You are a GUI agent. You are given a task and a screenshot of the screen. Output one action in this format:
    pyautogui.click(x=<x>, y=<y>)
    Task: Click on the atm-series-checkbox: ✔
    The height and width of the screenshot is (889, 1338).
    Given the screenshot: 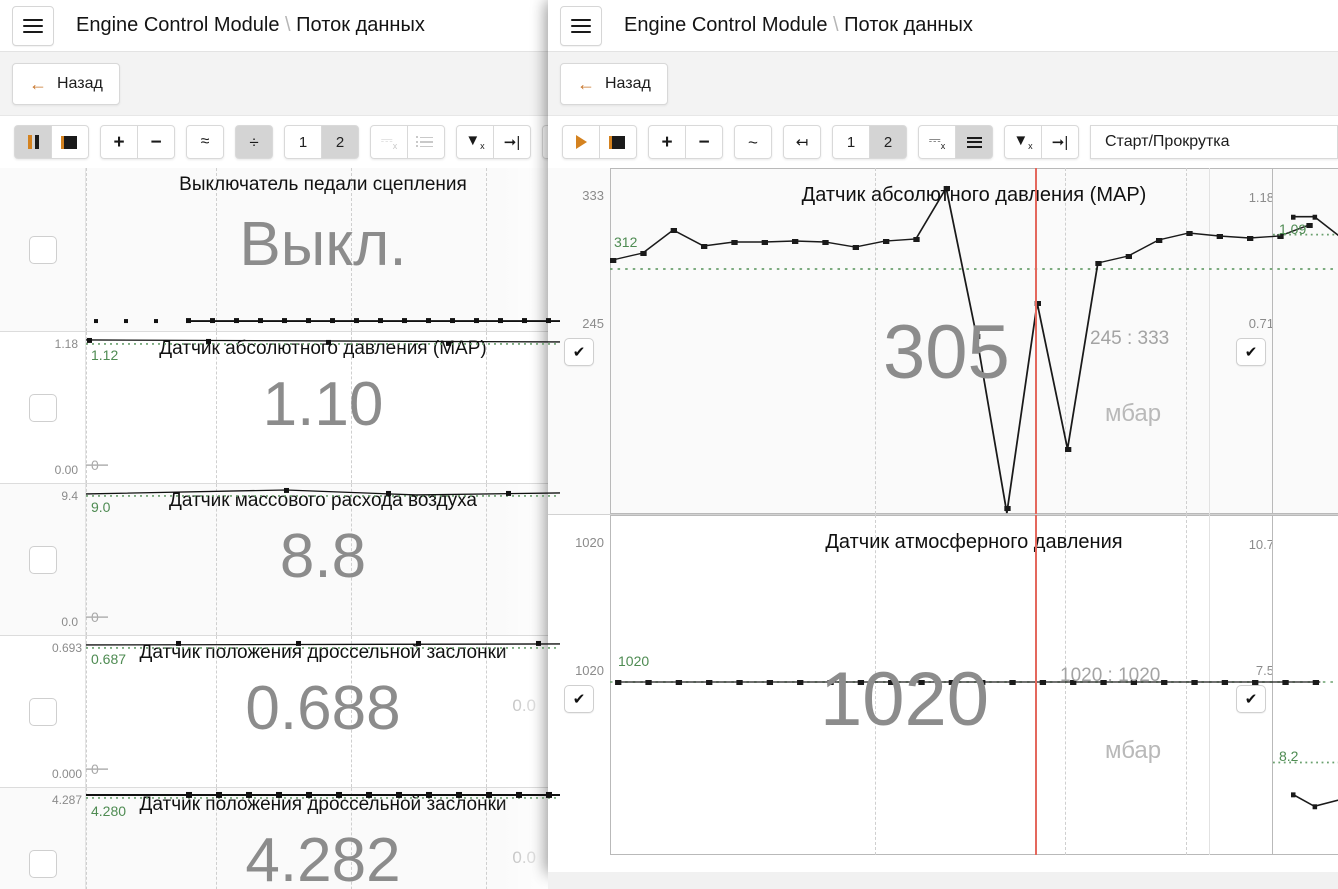 What is the action you would take?
    pyautogui.click(x=579, y=699)
    